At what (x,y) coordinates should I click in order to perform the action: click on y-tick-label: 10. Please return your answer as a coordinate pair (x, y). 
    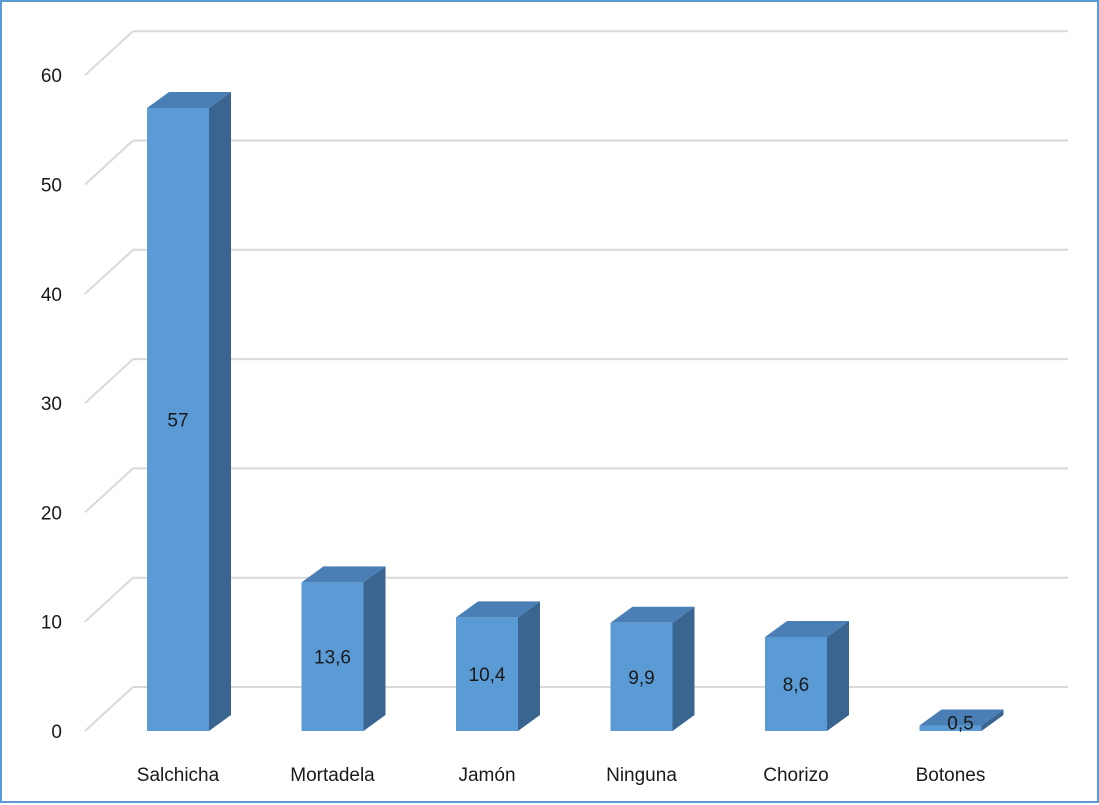
    Looking at the image, I should click on (51, 623).